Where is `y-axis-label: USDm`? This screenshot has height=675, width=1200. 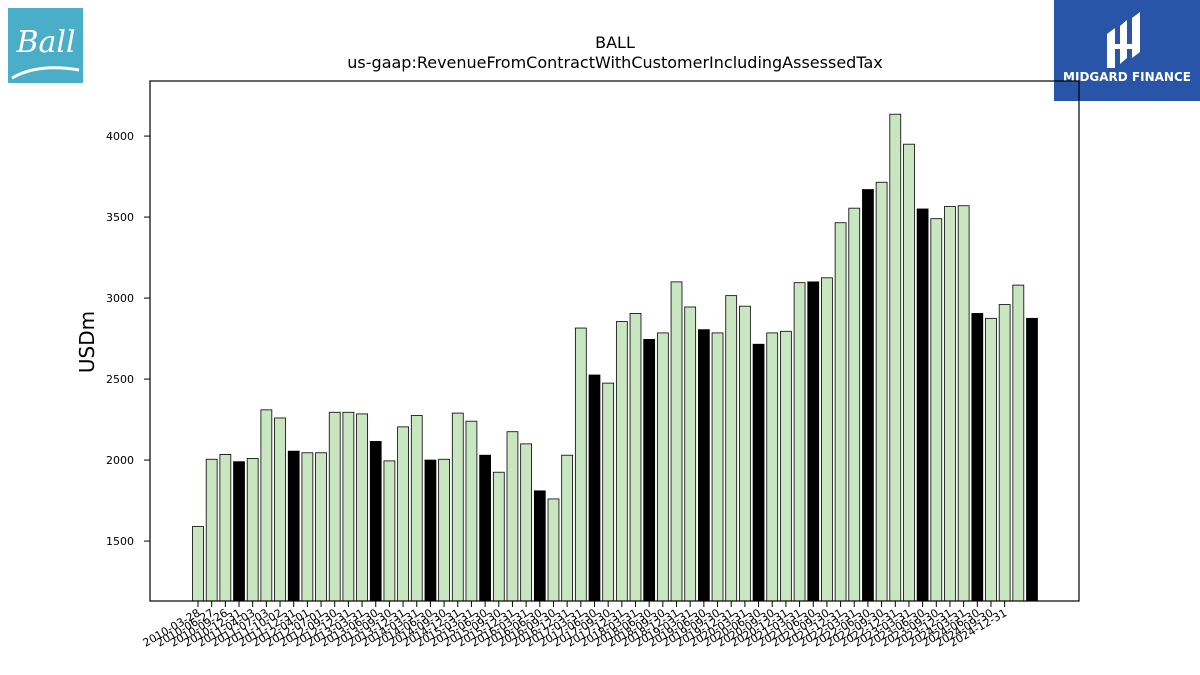 y-axis-label: USDm is located at coordinates (87, 342).